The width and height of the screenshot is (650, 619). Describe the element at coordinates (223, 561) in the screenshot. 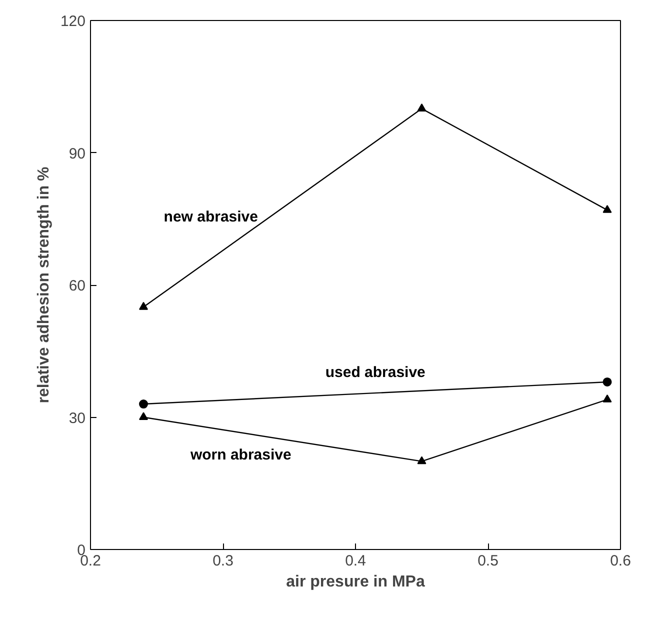

I see `x-tick-label: 0.3` at that location.